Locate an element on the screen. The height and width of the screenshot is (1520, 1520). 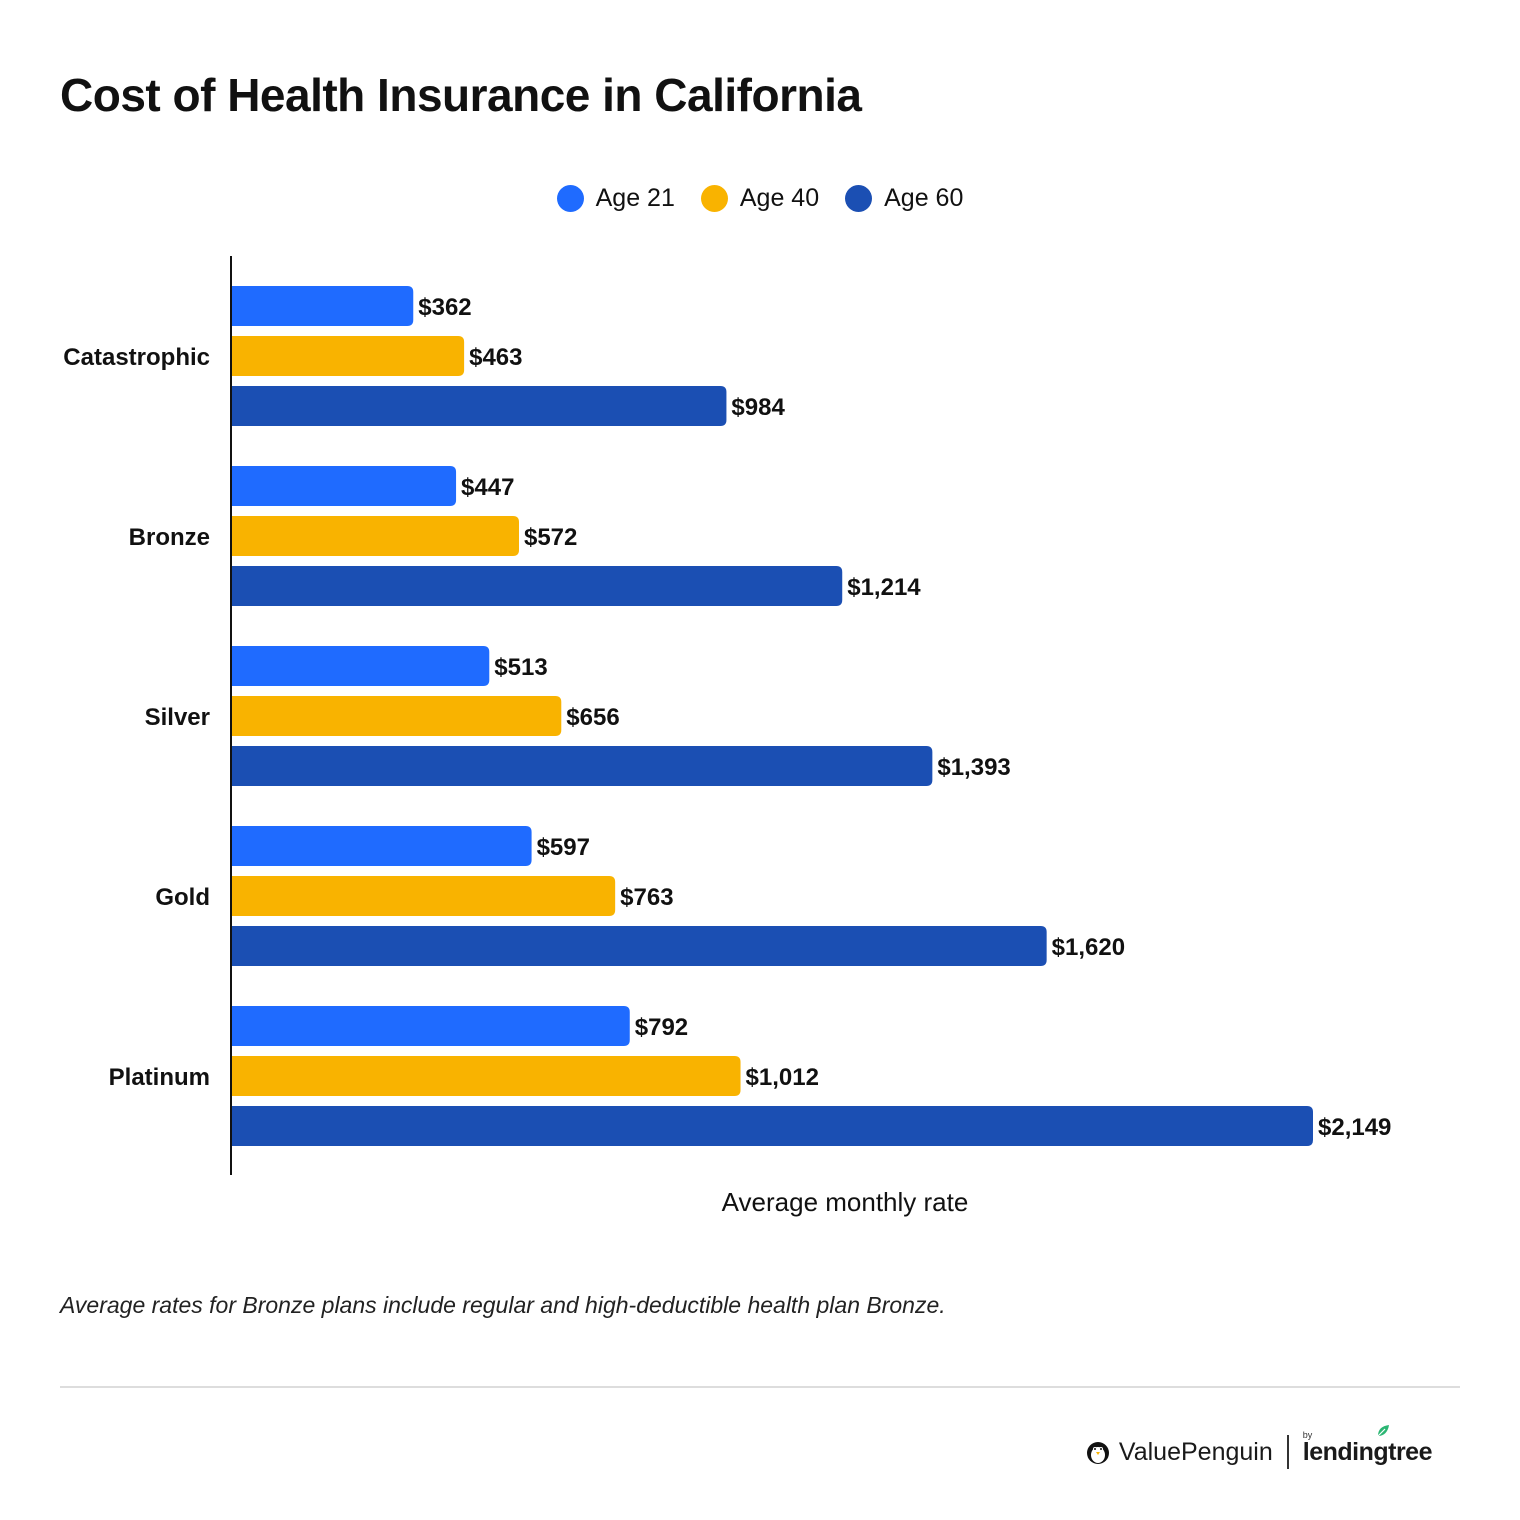
data-label-gold-age-60: $1,620 is located at coordinates (1088, 947).